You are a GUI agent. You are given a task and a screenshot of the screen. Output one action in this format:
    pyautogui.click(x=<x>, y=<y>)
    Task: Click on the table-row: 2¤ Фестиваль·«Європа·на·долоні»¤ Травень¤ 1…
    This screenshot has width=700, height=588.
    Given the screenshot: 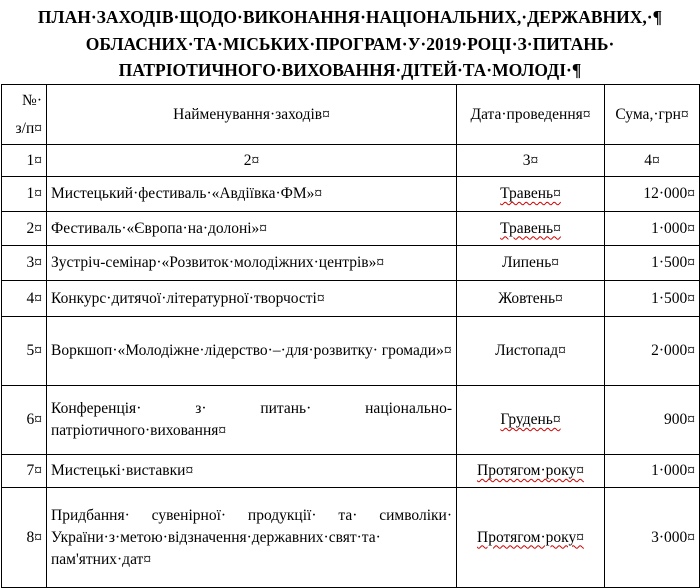 What is the action you would take?
    pyautogui.click(x=350, y=228)
    